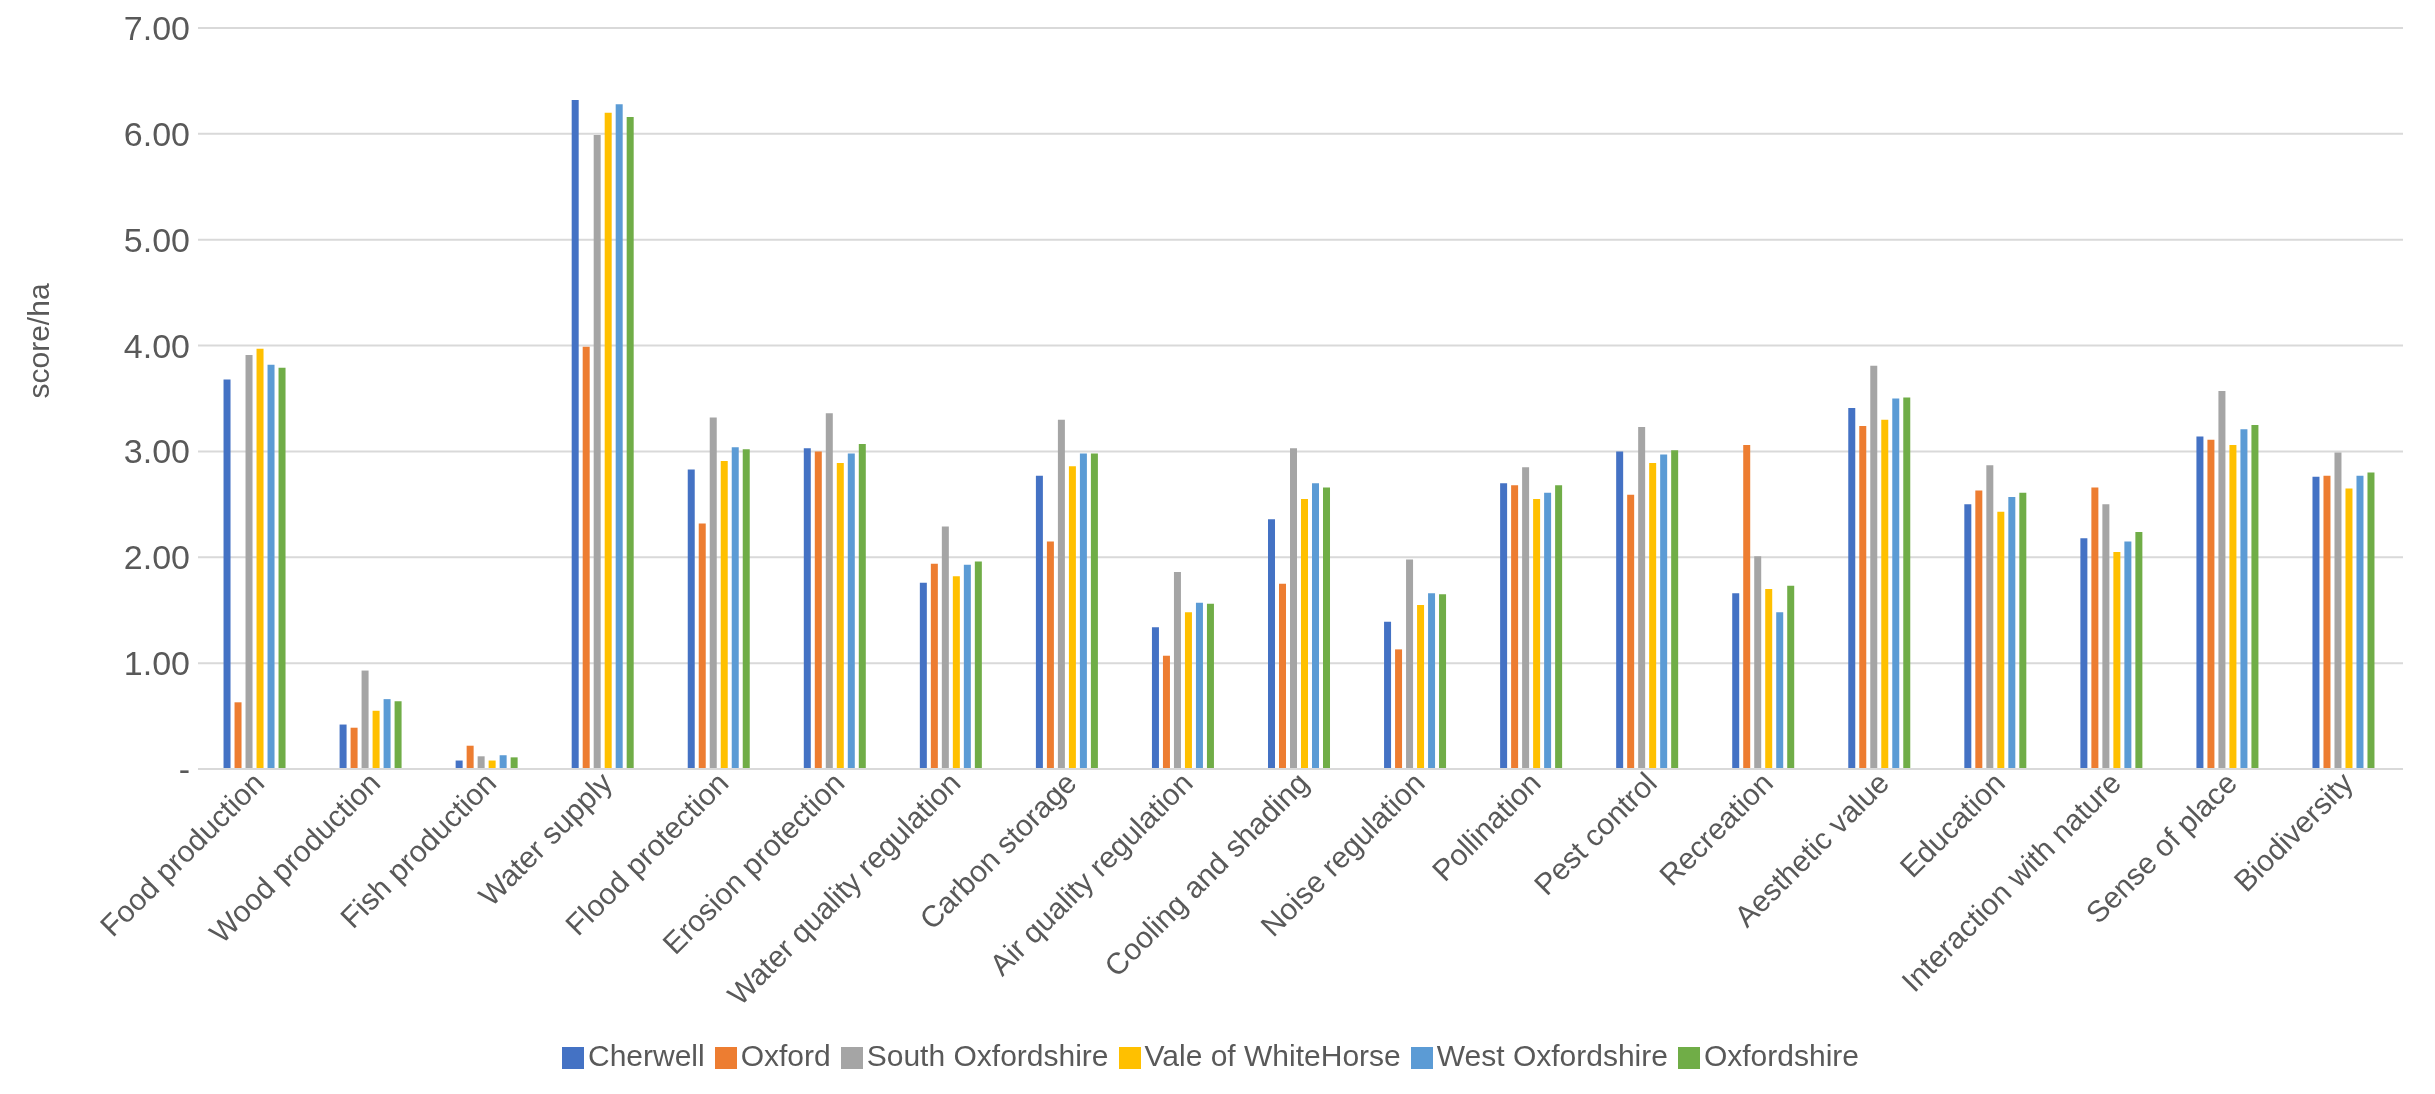 This screenshot has width=2435, height=1094. Describe the element at coordinates (1272, 1055) in the screenshot. I see `legend-label: Vale of WhiteHorse` at that location.